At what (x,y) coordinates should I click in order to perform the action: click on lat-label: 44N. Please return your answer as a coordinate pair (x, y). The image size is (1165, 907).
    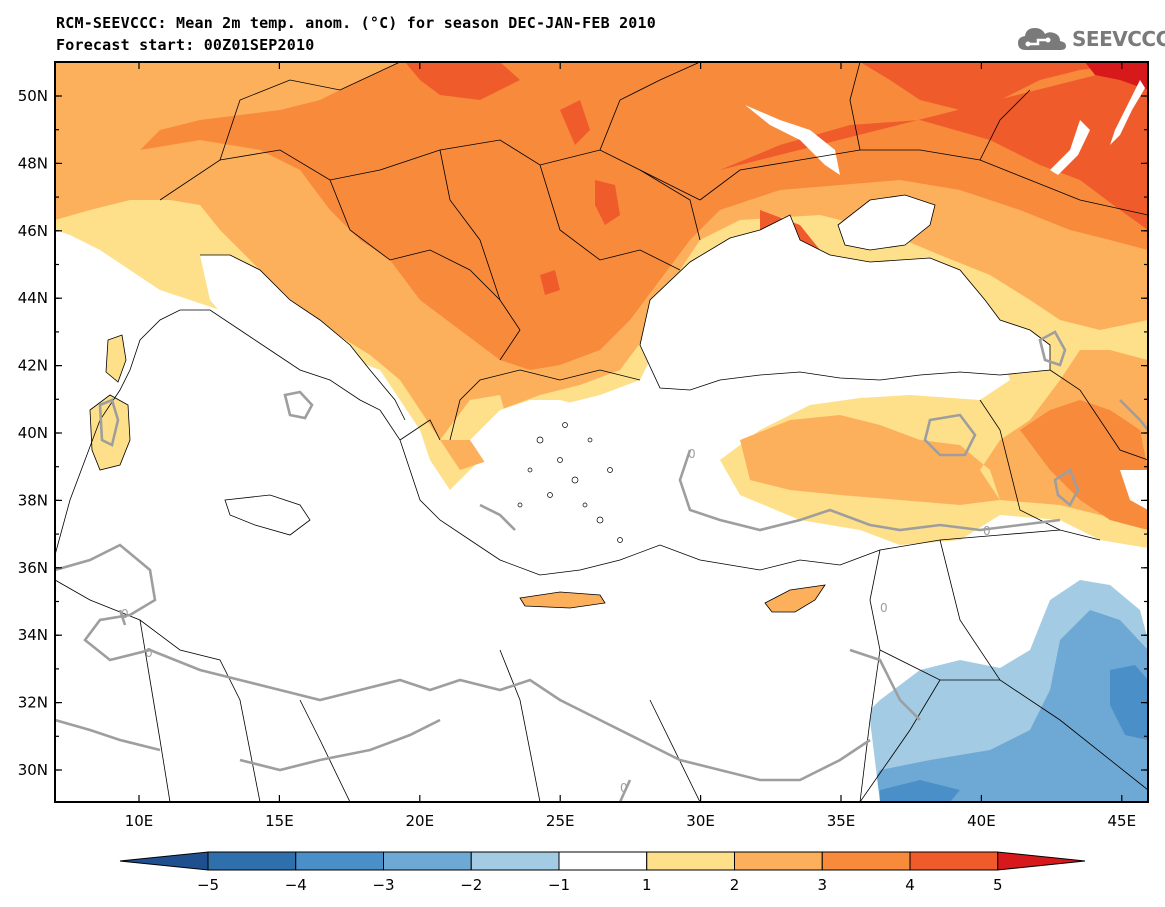
    Looking at the image, I should click on (33, 298).